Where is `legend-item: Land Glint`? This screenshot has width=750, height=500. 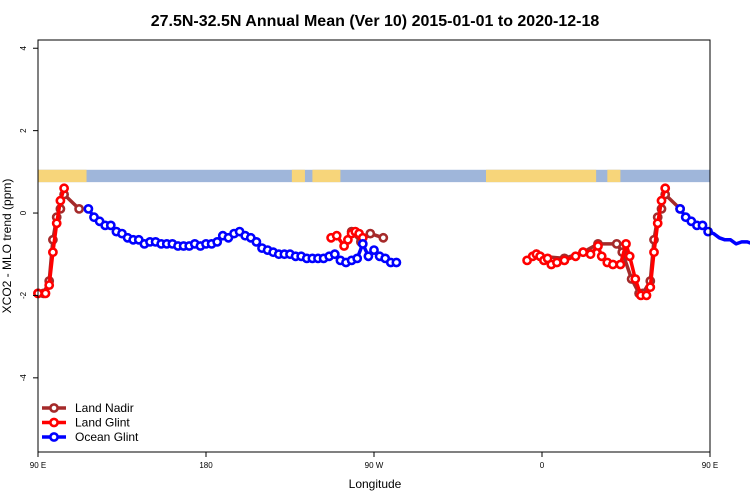 legend-item: Land Glint is located at coordinates (86, 423).